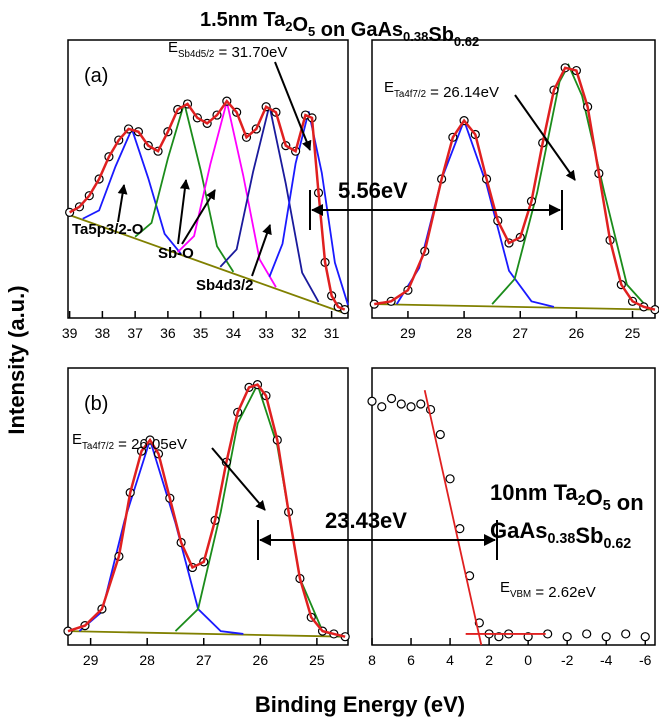 This screenshot has height=724, width=659. I want to click on text-part: 5.56eV, so click(373, 190).